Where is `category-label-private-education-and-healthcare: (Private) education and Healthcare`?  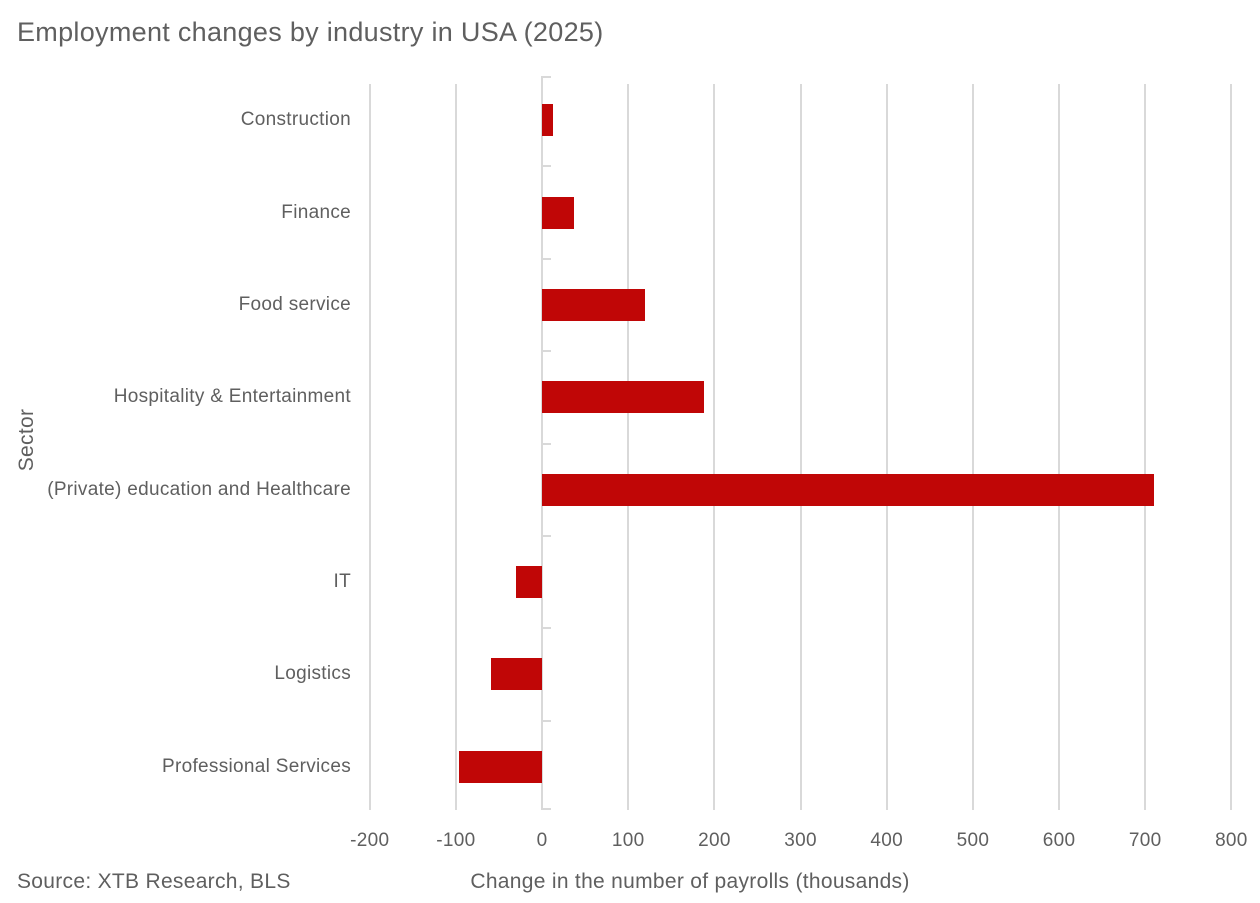 category-label-private-education-and-healthcare: (Private) education and Healthcare is located at coordinates (199, 489).